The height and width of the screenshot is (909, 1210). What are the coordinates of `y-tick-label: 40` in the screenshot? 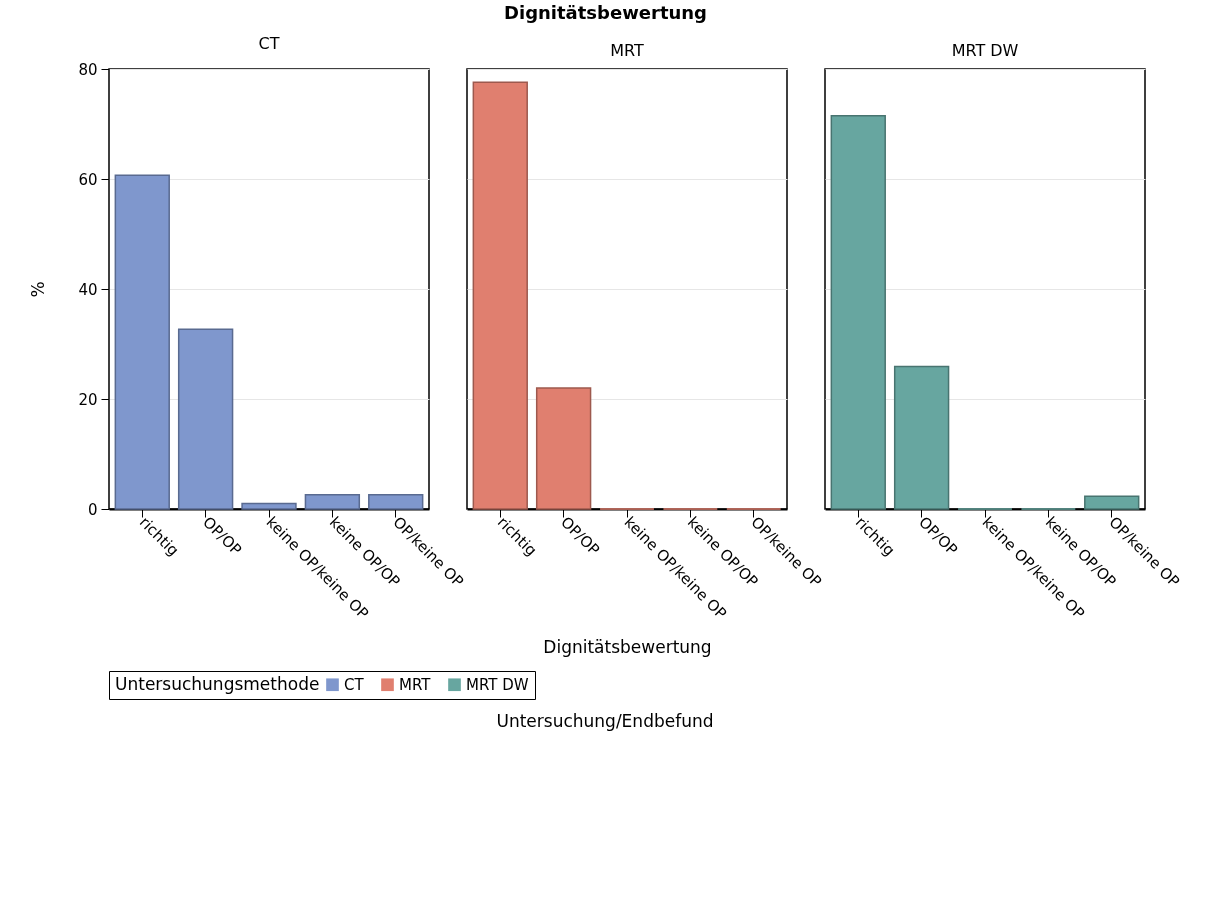 It's located at (87, 289).